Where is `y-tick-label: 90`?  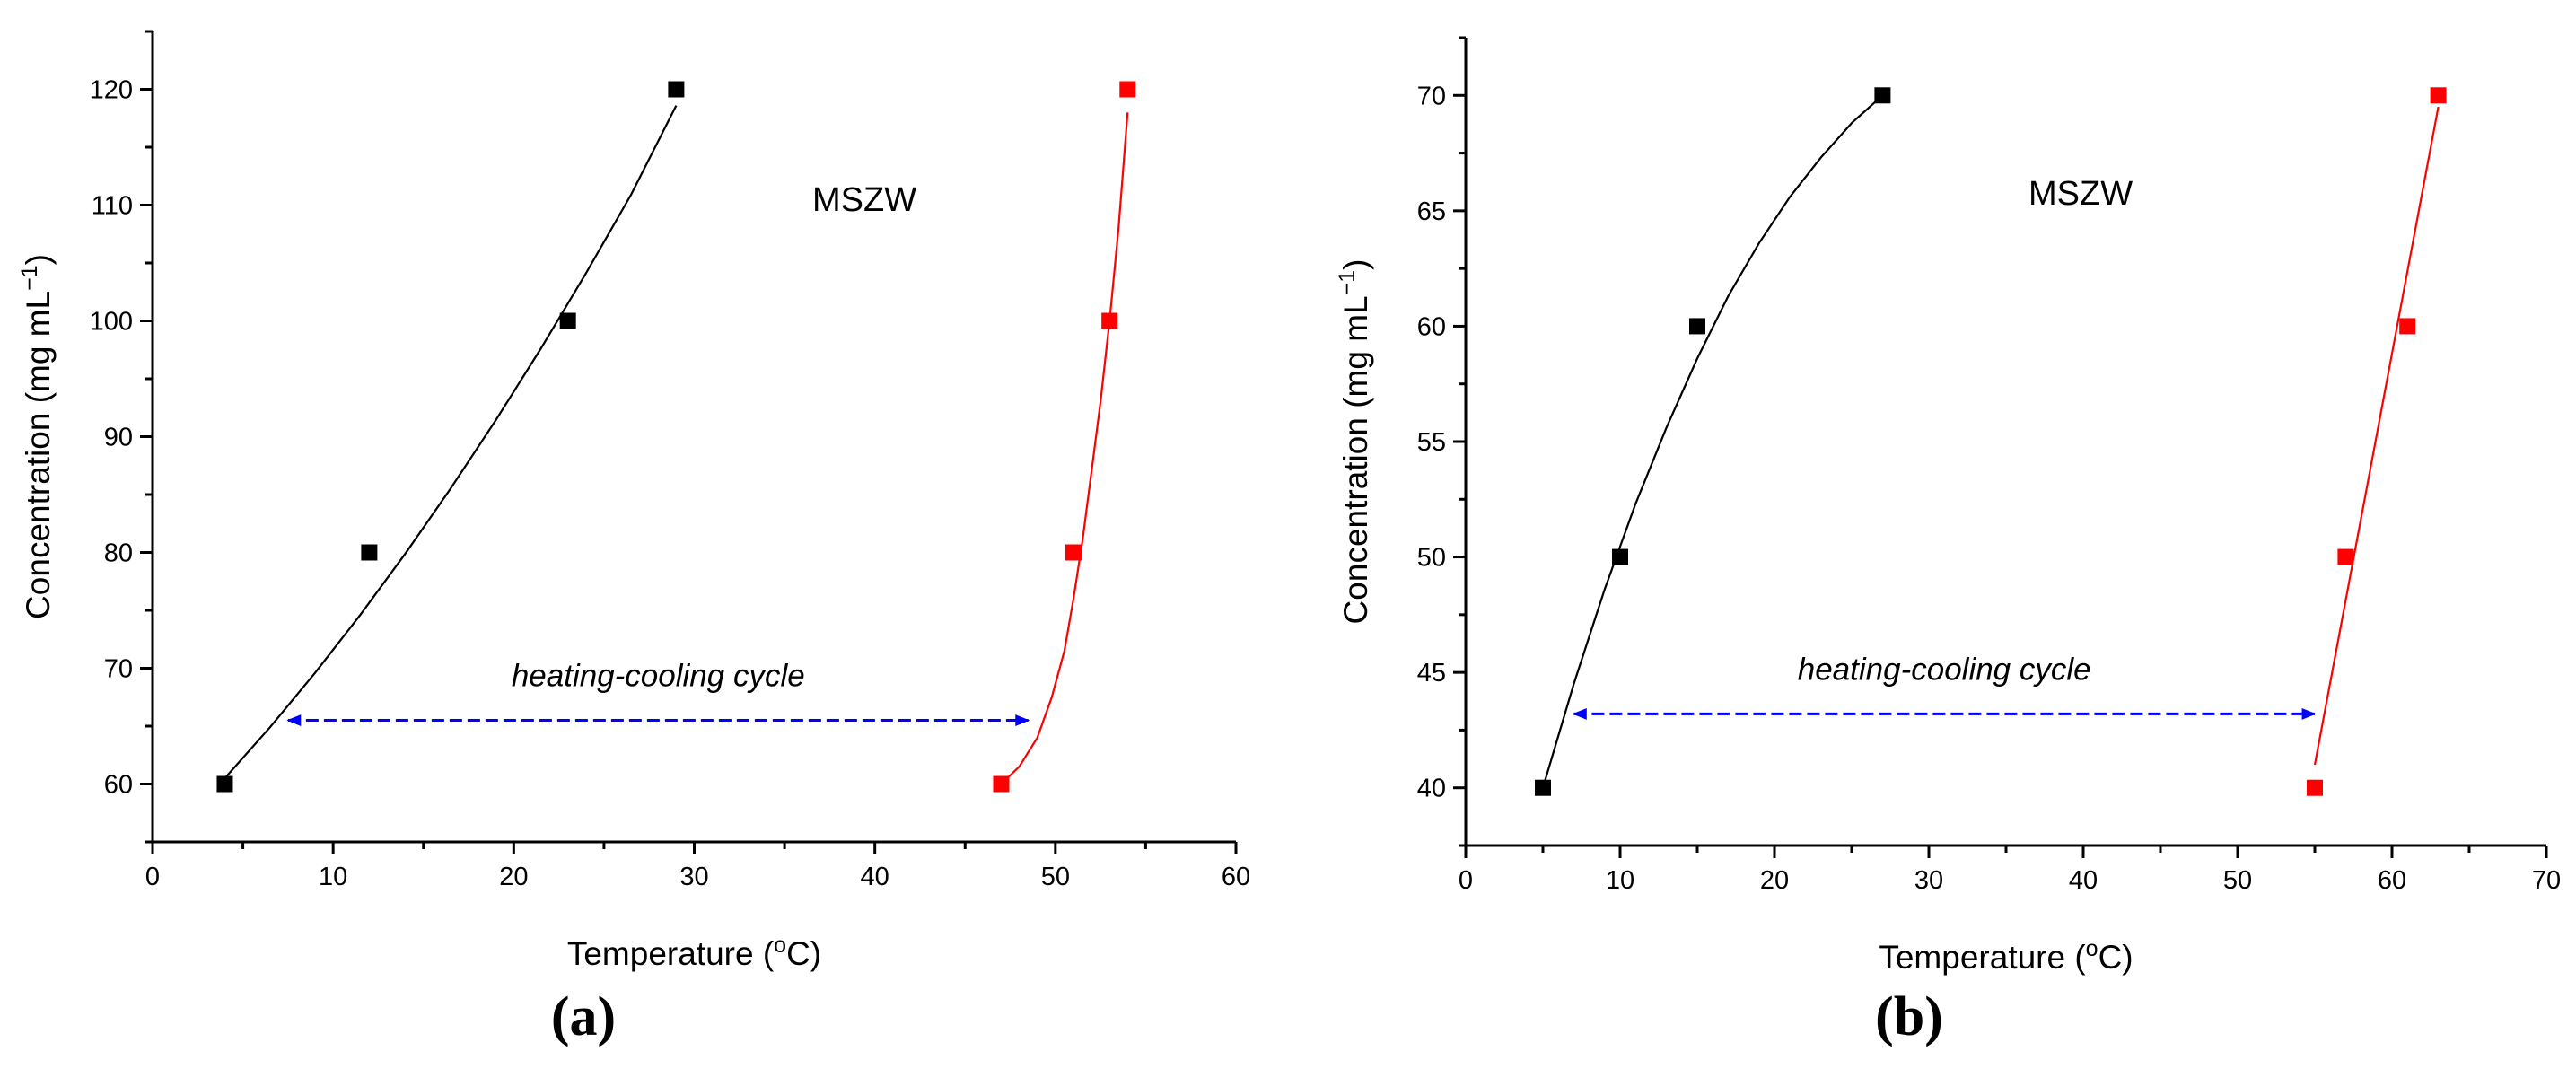 y-tick-label: 90 is located at coordinates (118, 438).